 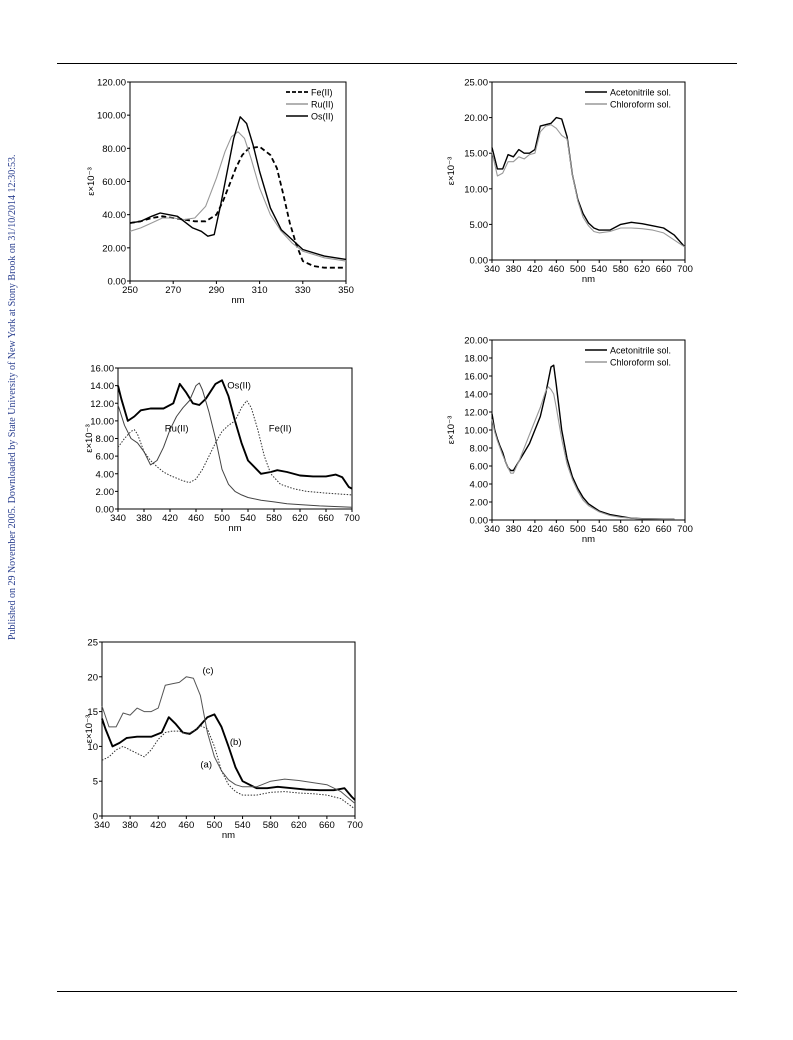 I want to click on y-tick-label: 10, so click(x=92, y=747).